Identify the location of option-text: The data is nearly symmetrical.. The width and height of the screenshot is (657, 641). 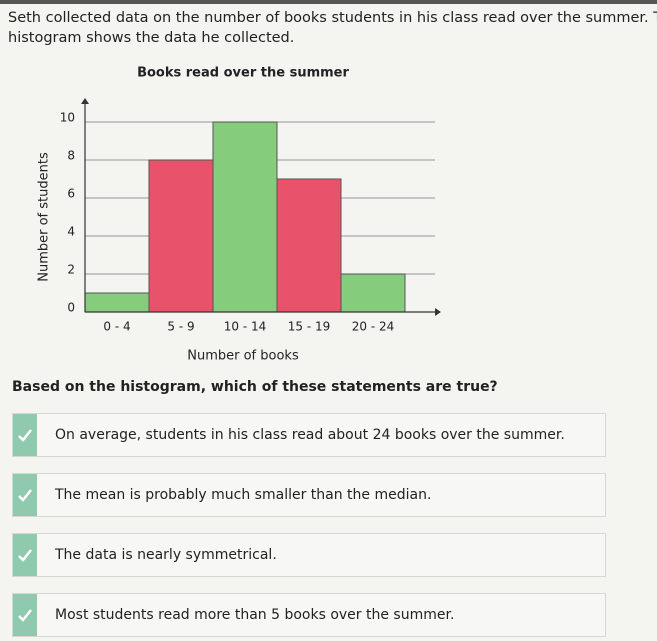
(166, 555).